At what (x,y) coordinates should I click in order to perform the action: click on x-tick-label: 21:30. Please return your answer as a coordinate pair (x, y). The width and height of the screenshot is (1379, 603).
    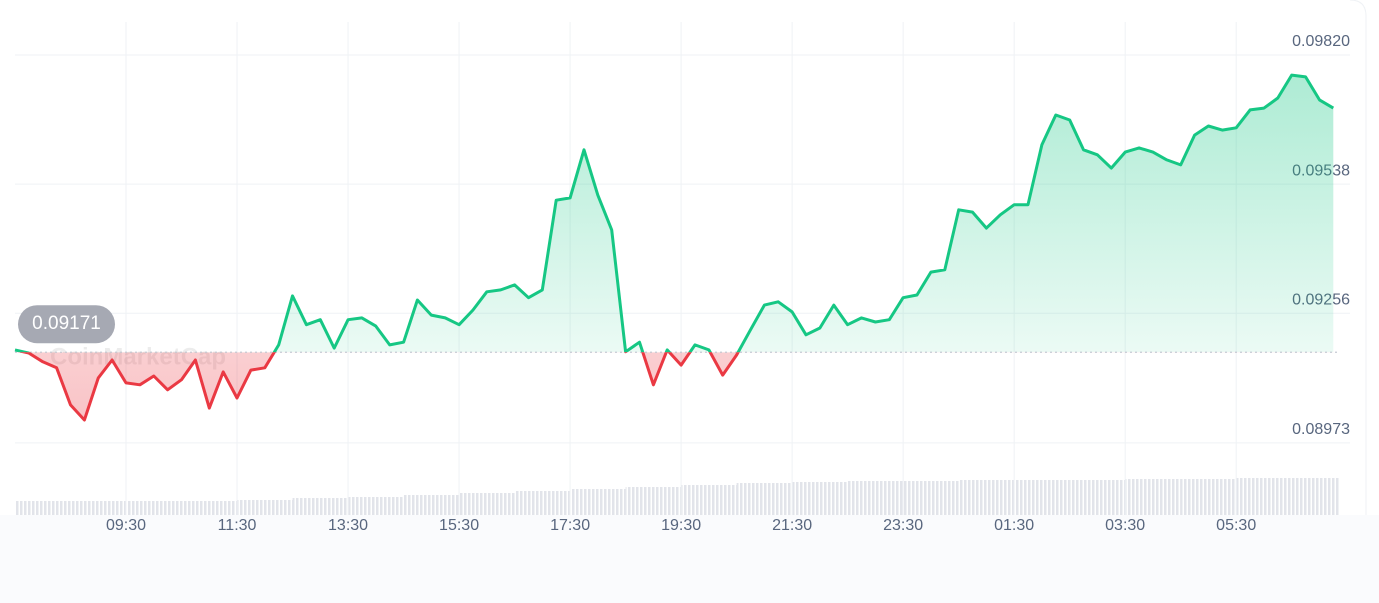
    Looking at the image, I should click on (792, 525).